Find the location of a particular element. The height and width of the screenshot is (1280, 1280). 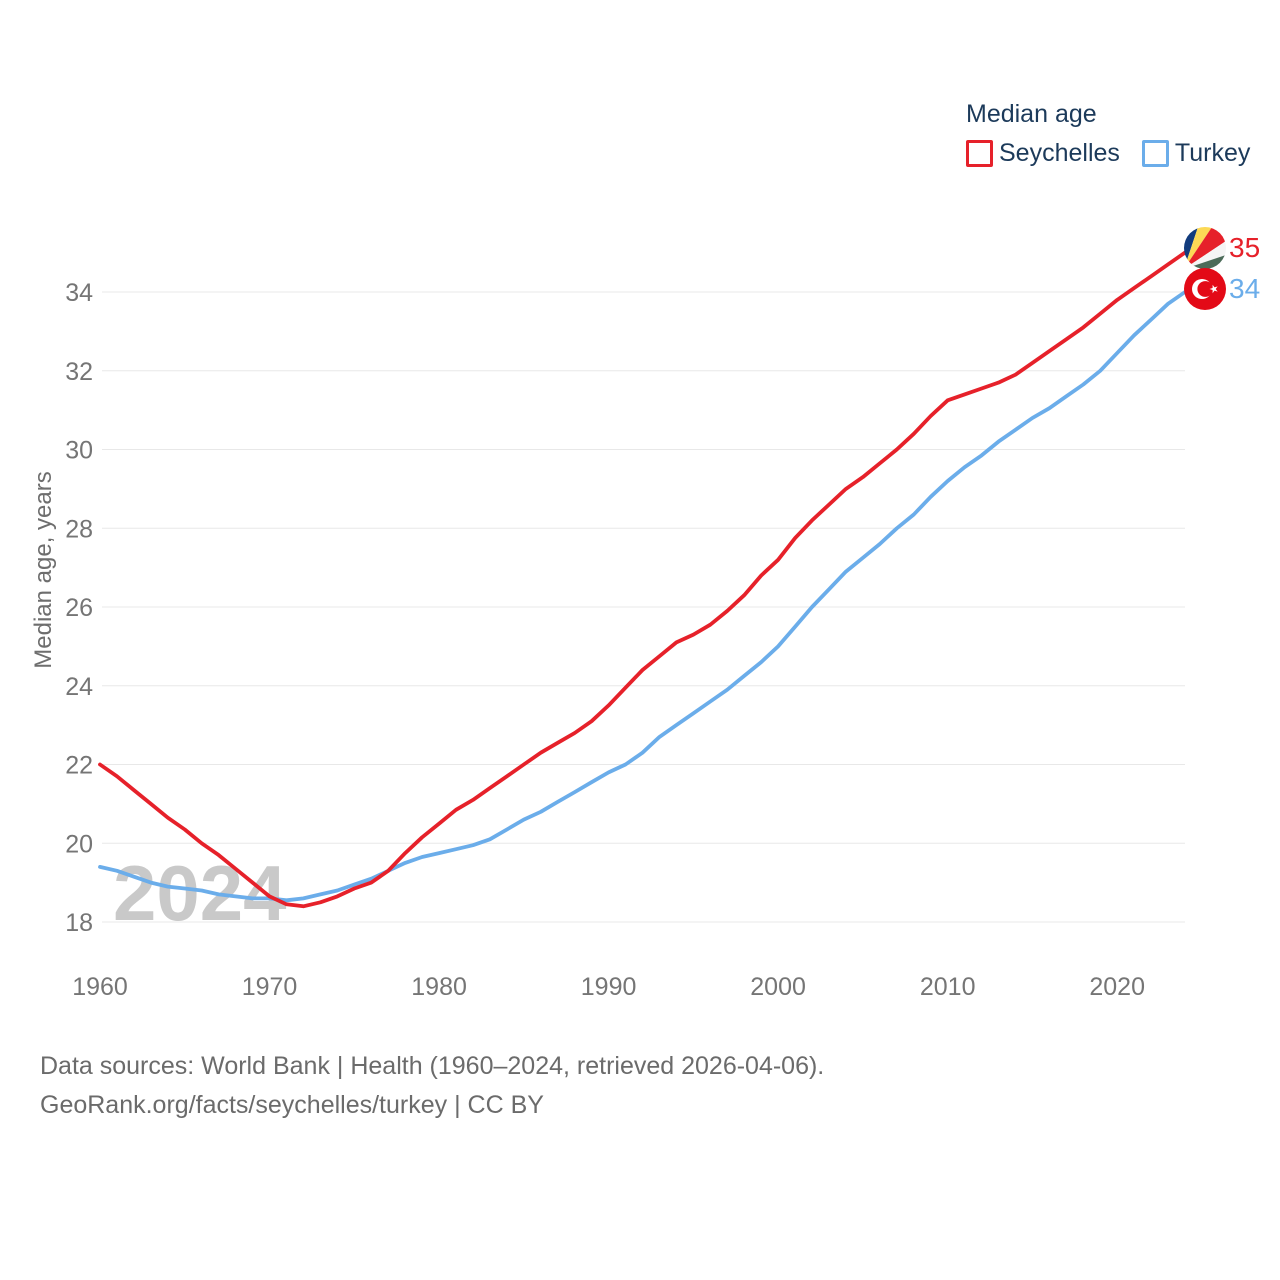

legend-item-seychelles: Seychelles is located at coordinates (1043, 153).